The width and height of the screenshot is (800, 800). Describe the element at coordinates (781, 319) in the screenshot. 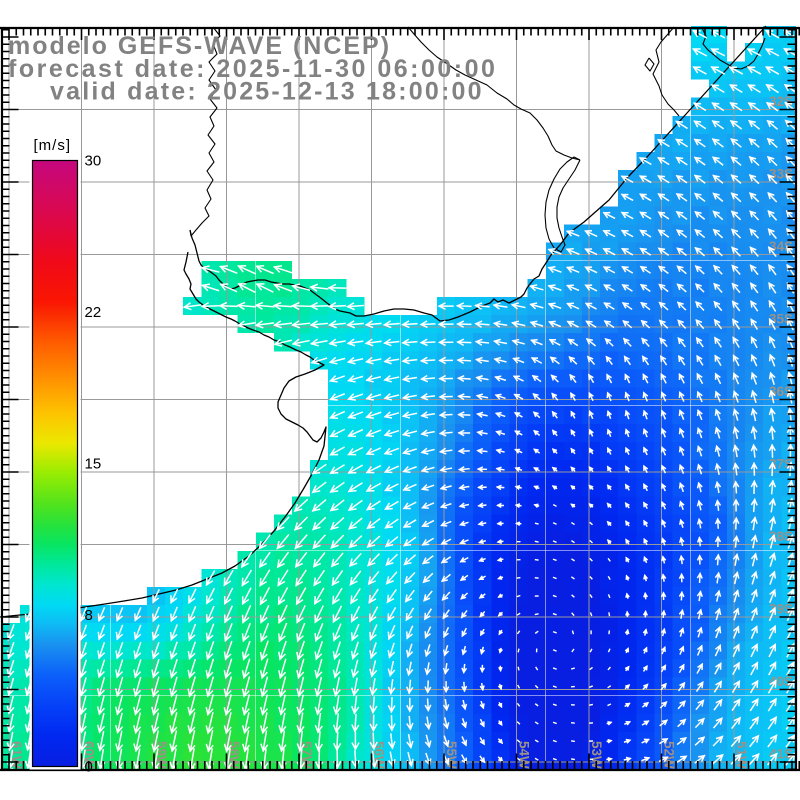

I see `svg-text: 35S` at that location.